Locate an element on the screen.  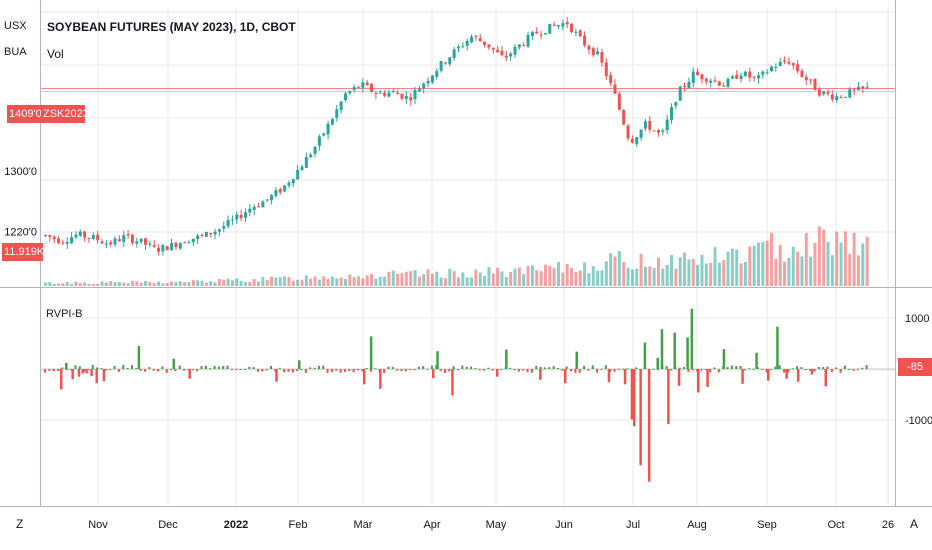
auto-scale-button: A is located at coordinates (914, 524).